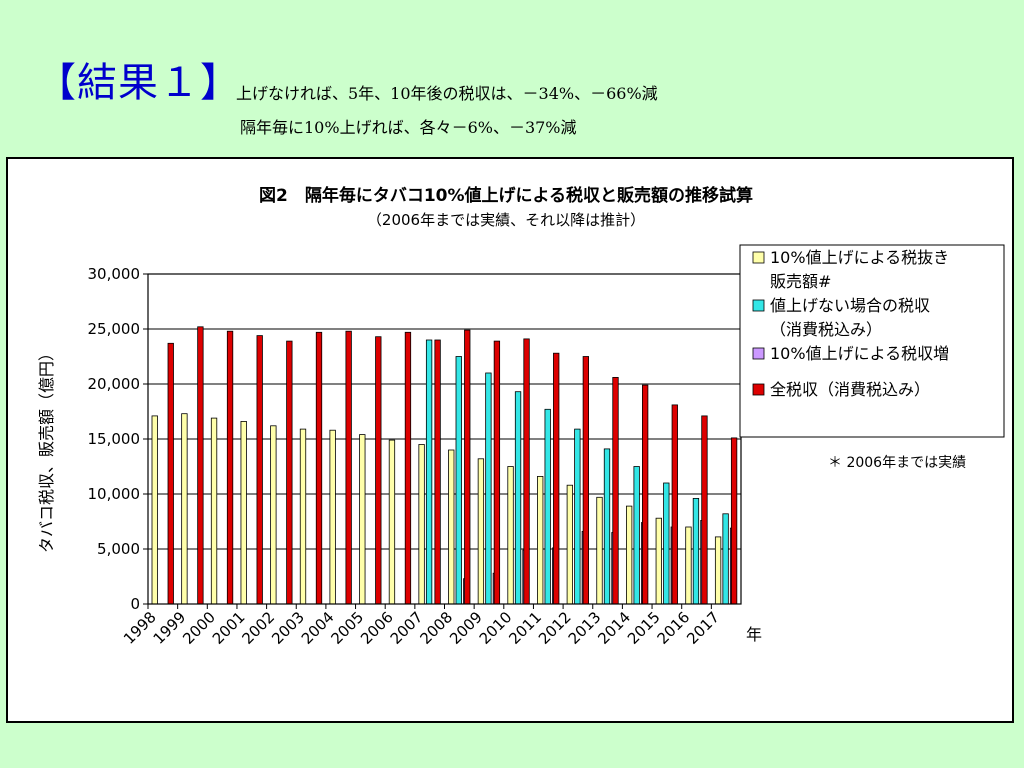 The height and width of the screenshot is (768, 1024). Describe the element at coordinates (859, 257) in the screenshot. I see `legend-label-1: 10%値上げによる税抜き` at that location.